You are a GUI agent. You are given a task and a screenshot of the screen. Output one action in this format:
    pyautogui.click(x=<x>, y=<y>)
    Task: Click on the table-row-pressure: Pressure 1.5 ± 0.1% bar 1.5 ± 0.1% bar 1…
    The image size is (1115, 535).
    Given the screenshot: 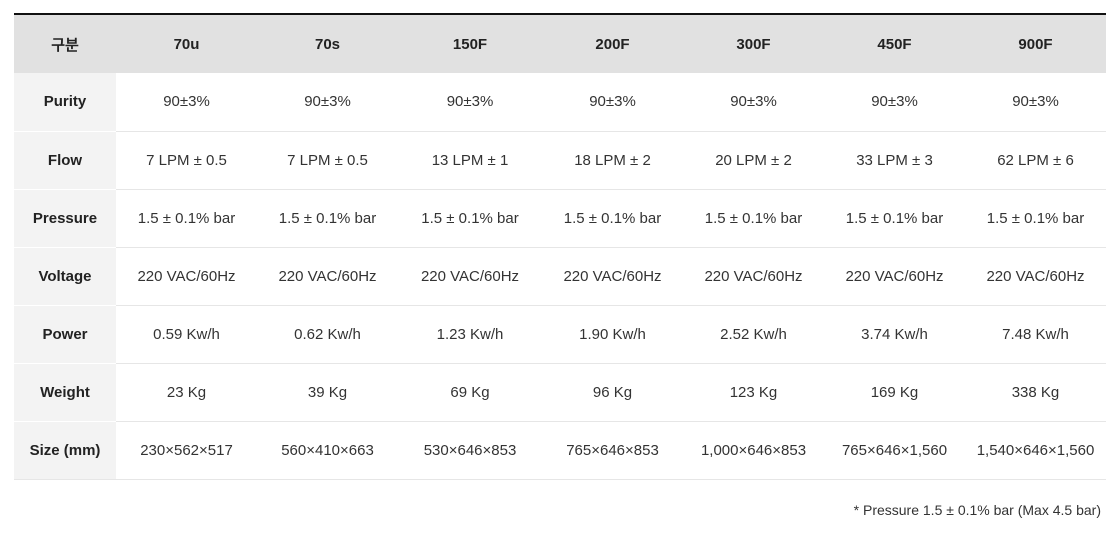 What is the action you would take?
    pyautogui.click(x=560, y=218)
    